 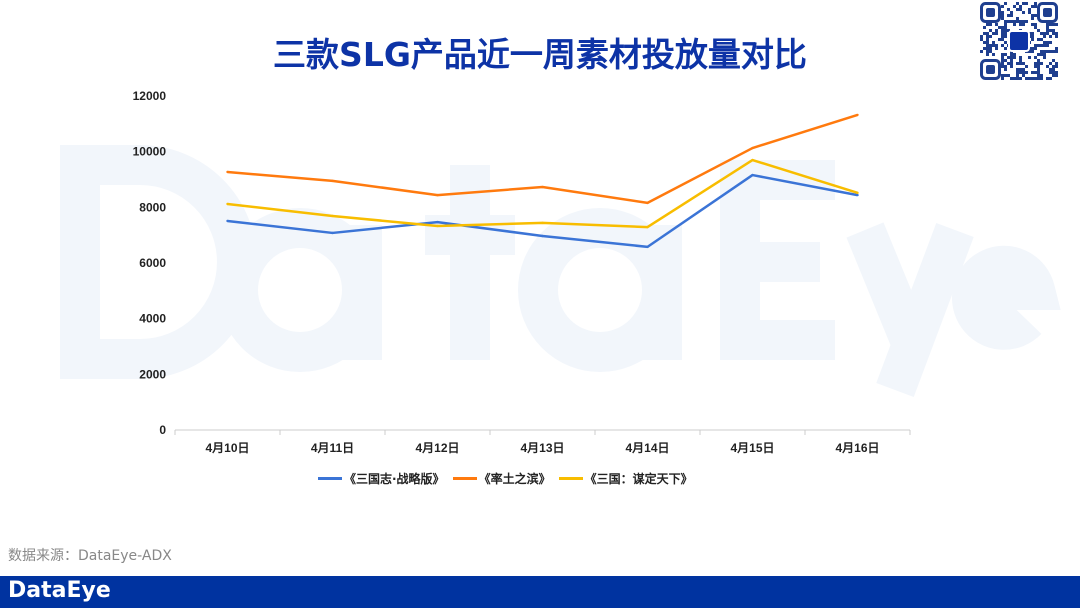 I want to click on legend-label: 《率土之滨》, so click(x=514, y=479).